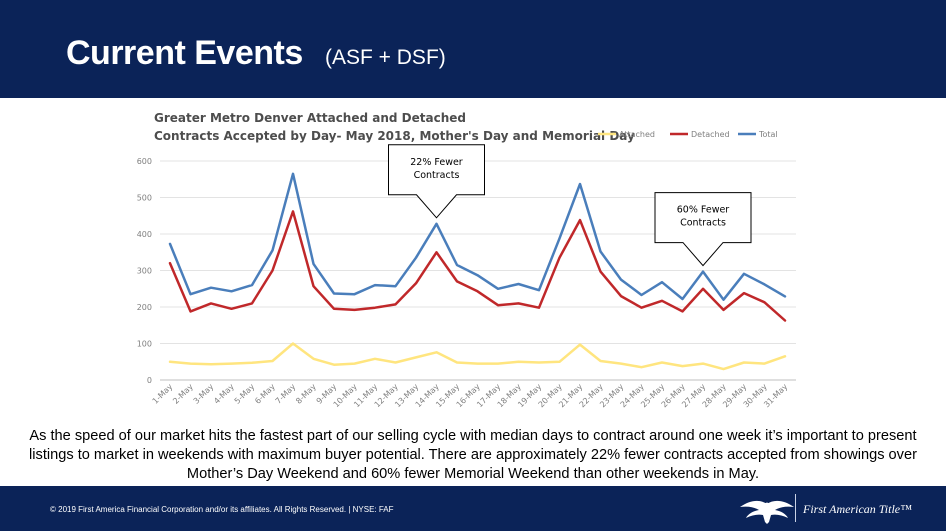  Describe the element at coordinates (477, 356) in the screenshot. I see `series-line-attached` at that location.